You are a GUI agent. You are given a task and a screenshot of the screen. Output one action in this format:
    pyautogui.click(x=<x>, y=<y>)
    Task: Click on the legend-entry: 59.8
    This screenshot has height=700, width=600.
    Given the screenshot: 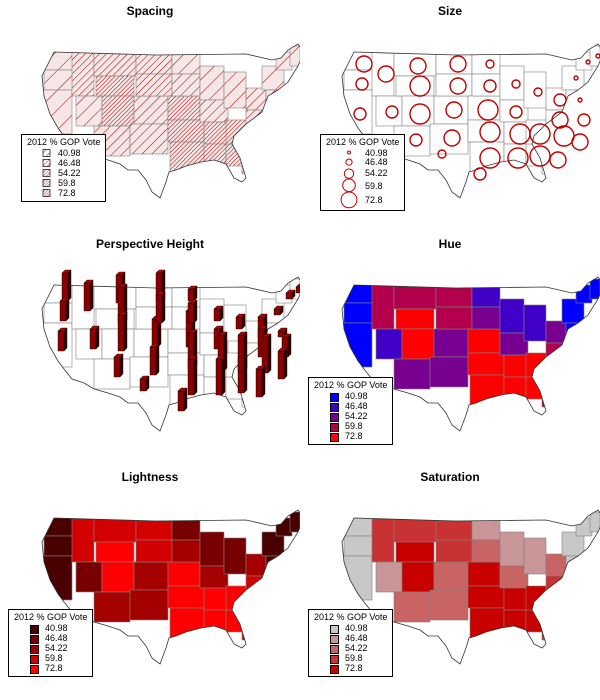 What is the action you would take?
    pyautogui.click(x=63, y=183)
    